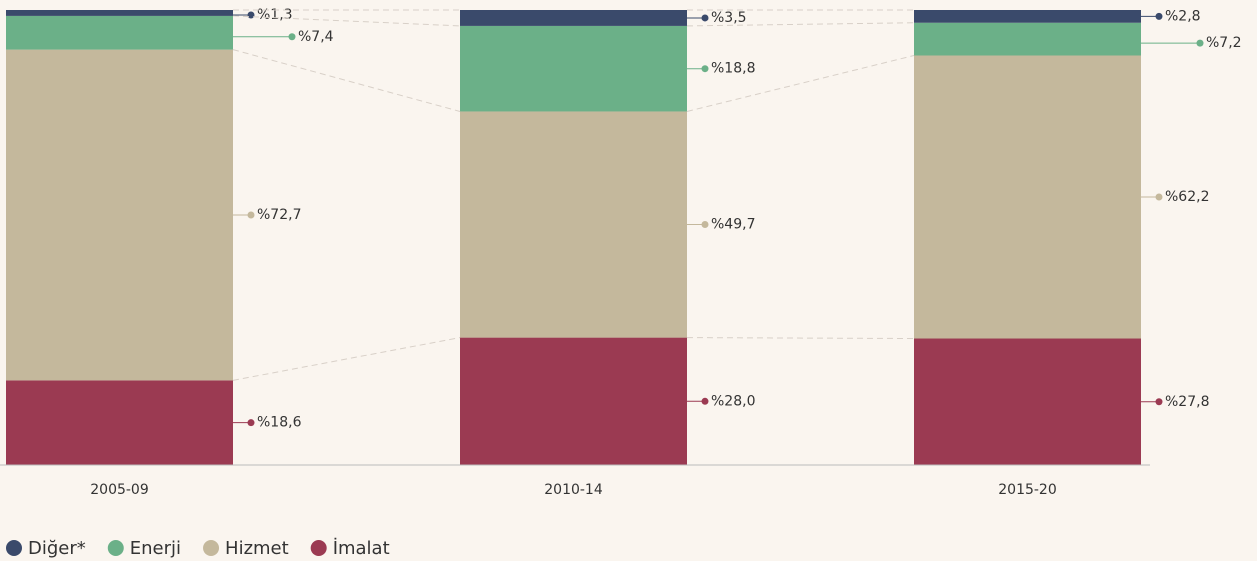 The height and width of the screenshot is (561, 1257). I want to click on value-label: %62,2, so click(1187, 197).